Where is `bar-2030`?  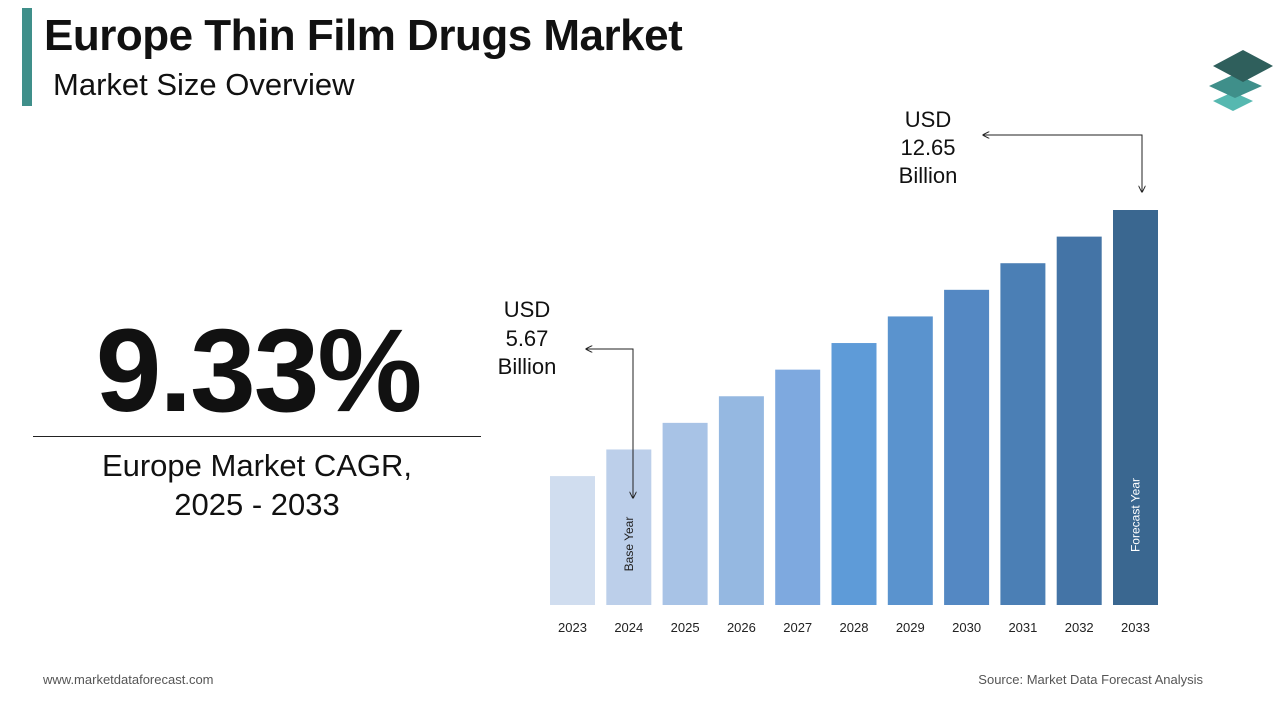 bar-2030 is located at coordinates (967, 447).